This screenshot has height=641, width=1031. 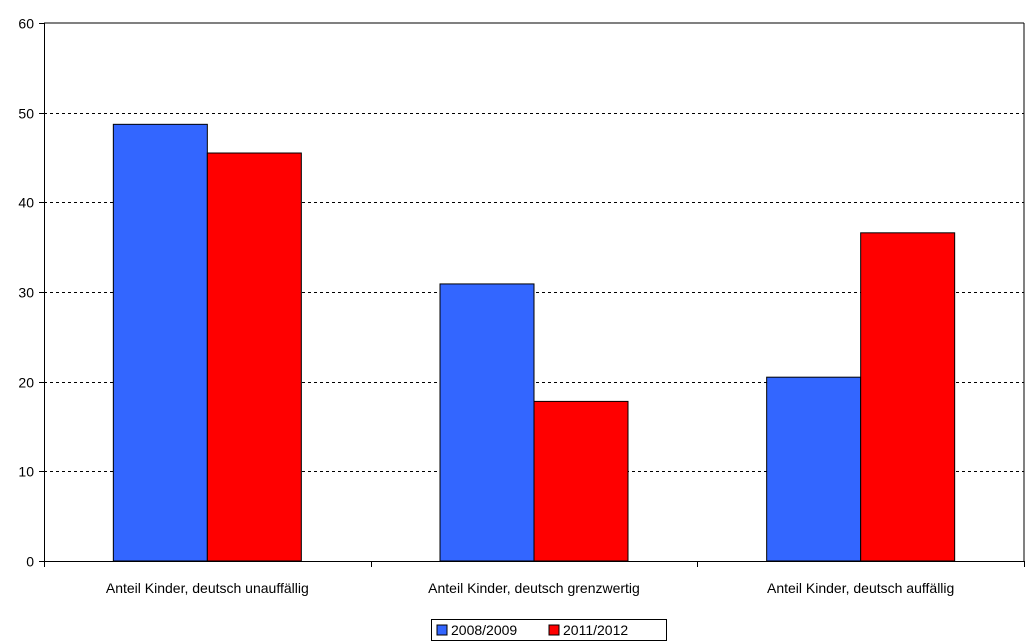 What do you see at coordinates (26, 203) in the screenshot?
I see `y-tick-label: 40` at bounding box center [26, 203].